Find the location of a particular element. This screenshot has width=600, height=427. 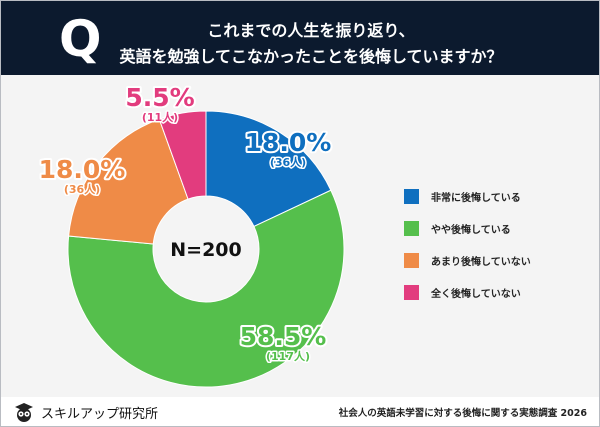

legend-item: やや後悔している is located at coordinates (467, 228).